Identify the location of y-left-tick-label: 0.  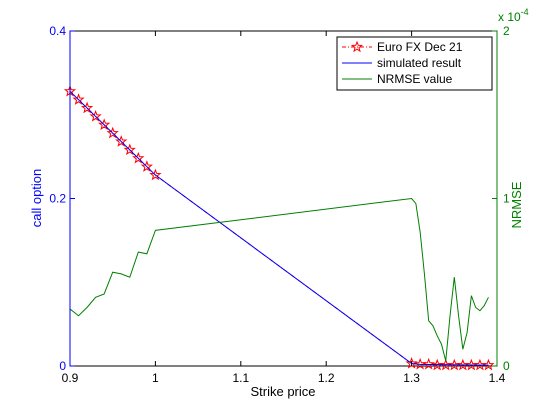
(62, 366).